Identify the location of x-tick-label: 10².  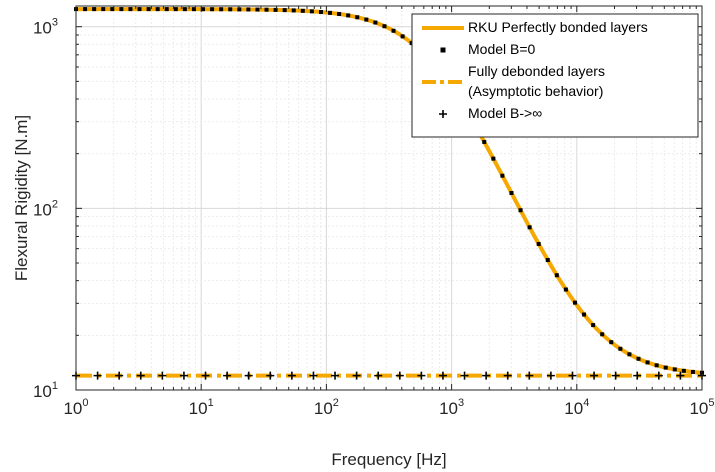
(326, 407).